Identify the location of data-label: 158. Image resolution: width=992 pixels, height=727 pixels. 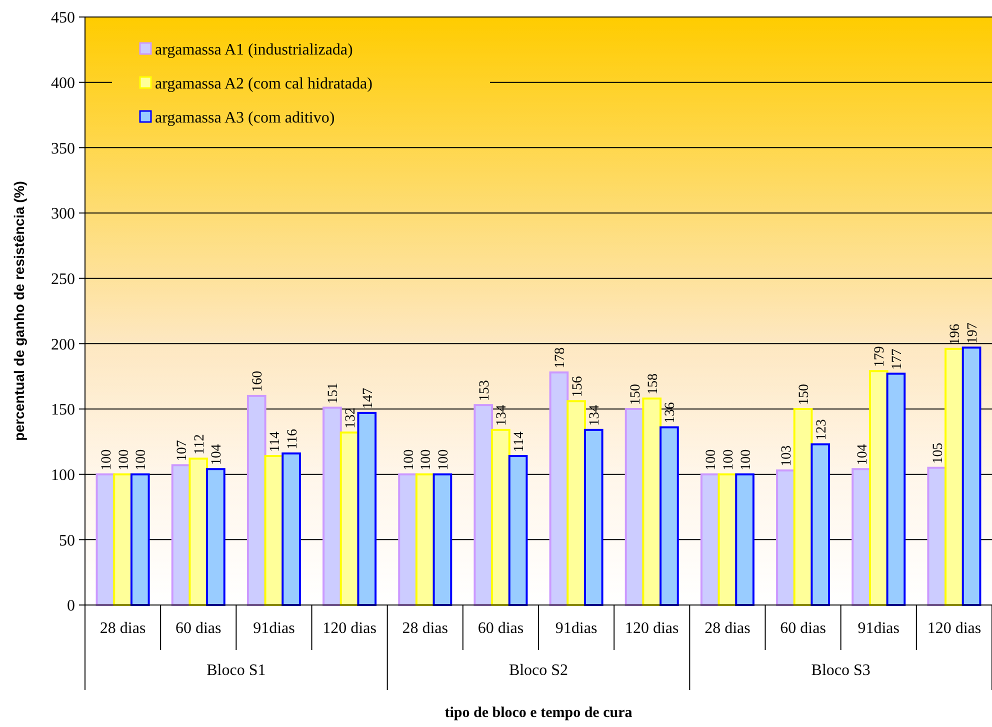
(653, 384).